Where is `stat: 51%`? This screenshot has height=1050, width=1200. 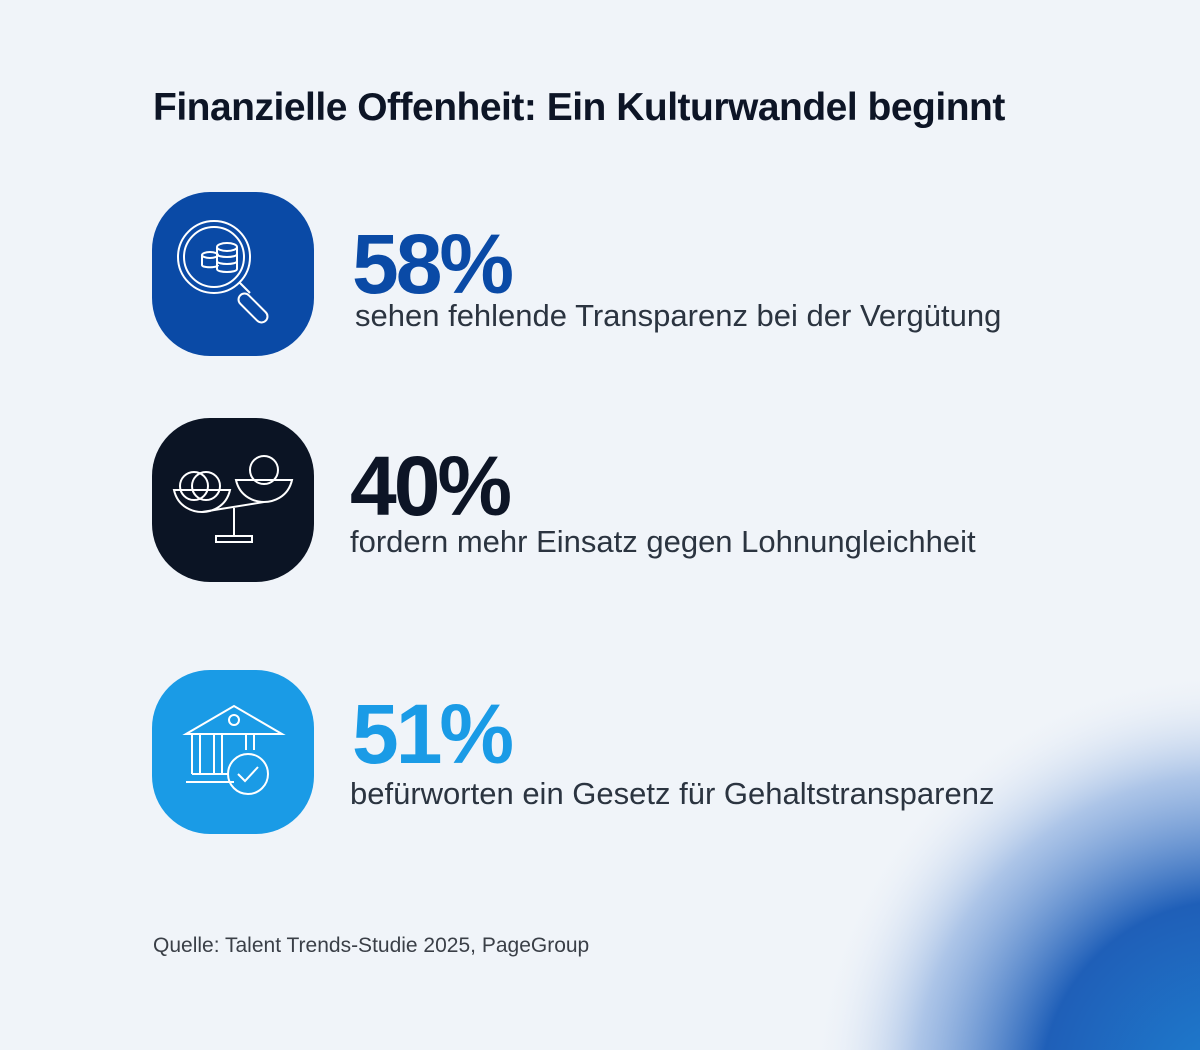
stat: 51% is located at coordinates (433, 734).